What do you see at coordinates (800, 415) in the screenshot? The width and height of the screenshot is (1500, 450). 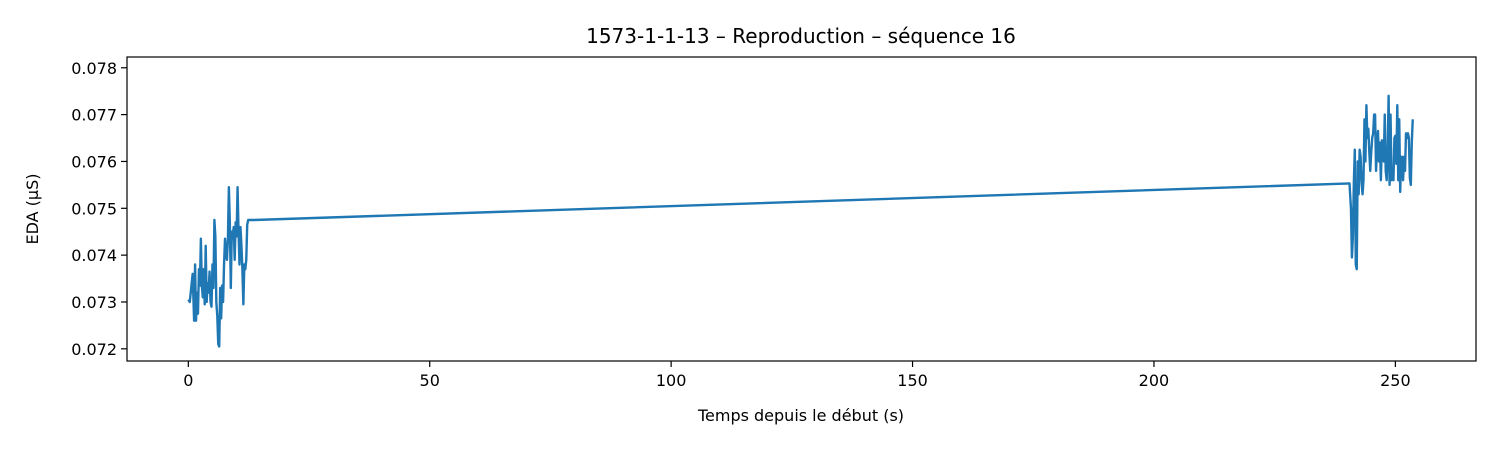 I see `x-axis-title: Temps depuis le début (s)` at bounding box center [800, 415].